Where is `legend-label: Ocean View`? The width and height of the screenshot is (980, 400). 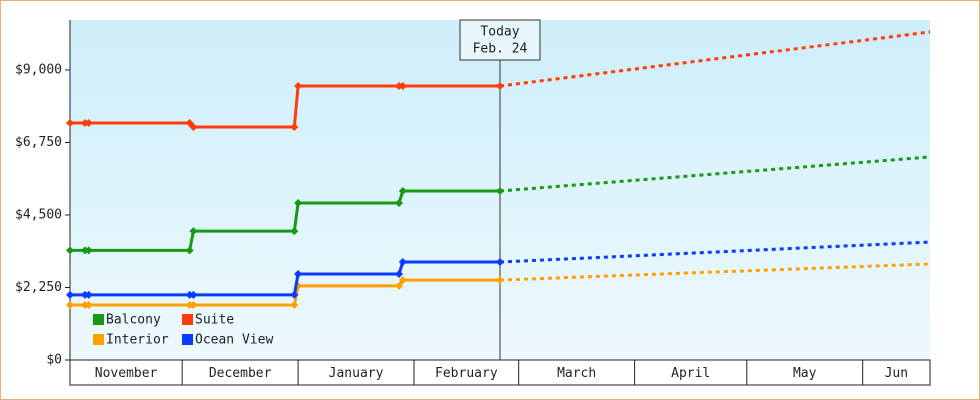
legend-label: Ocean View is located at coordinates (234, 340).